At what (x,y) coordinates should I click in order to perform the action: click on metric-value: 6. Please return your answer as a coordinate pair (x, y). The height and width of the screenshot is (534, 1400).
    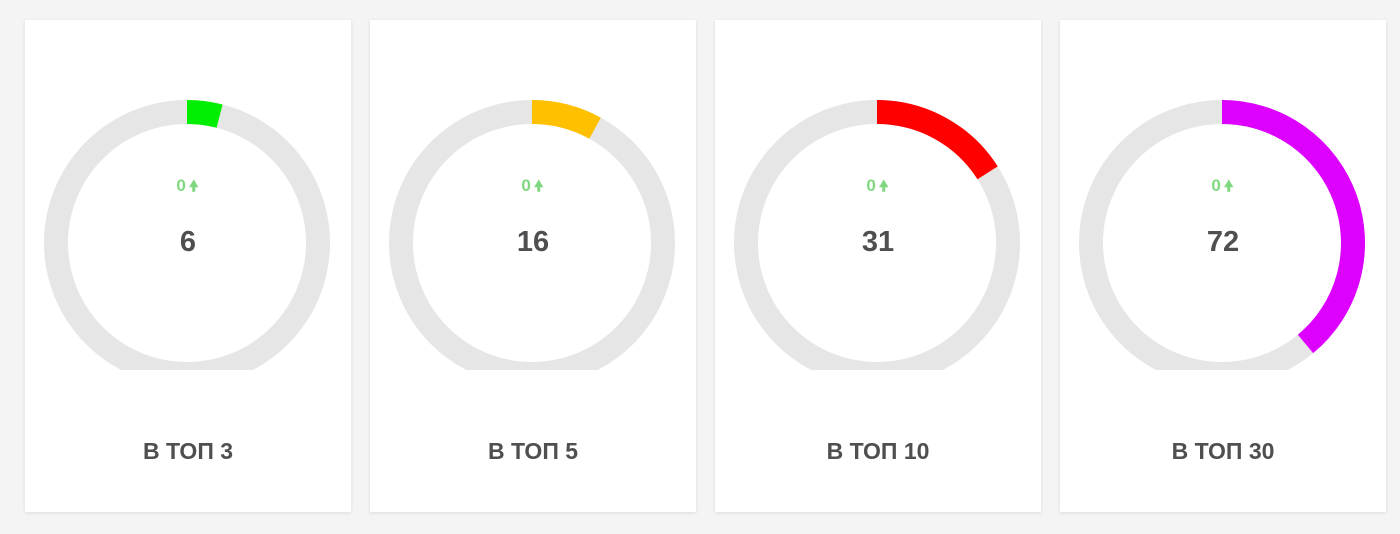
    Looking at the image, I should click on (188, 242).